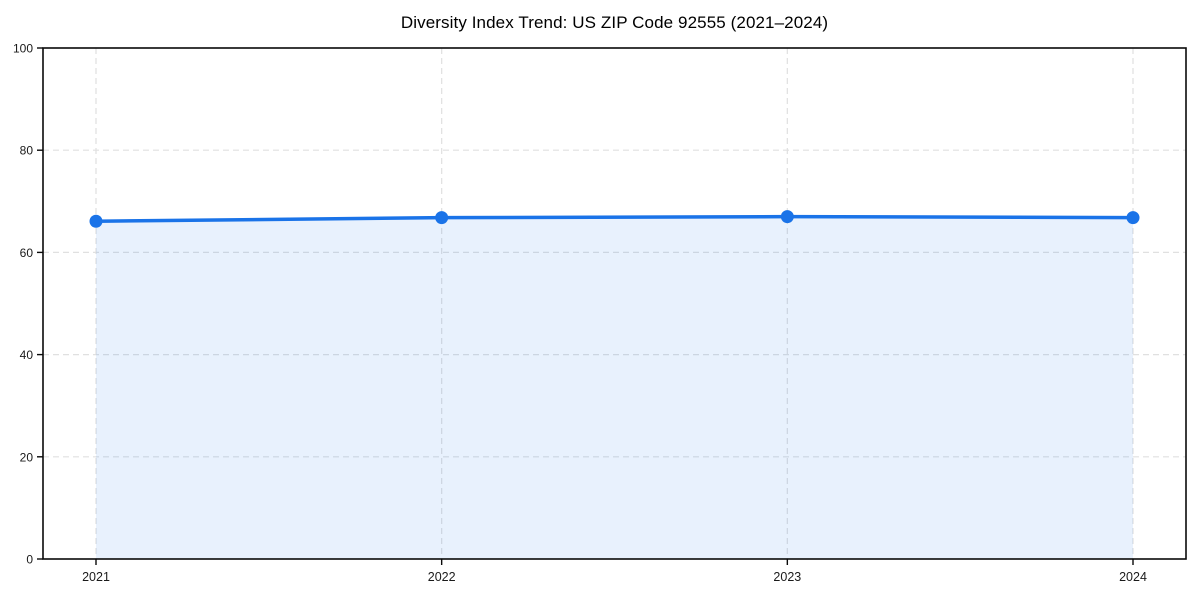 This screenshot has width=1200, height=600. What do you see at coordinates (27, 151) in the screenshot?
I see `y-tick-label: 80` at bounding box center [27, 151].